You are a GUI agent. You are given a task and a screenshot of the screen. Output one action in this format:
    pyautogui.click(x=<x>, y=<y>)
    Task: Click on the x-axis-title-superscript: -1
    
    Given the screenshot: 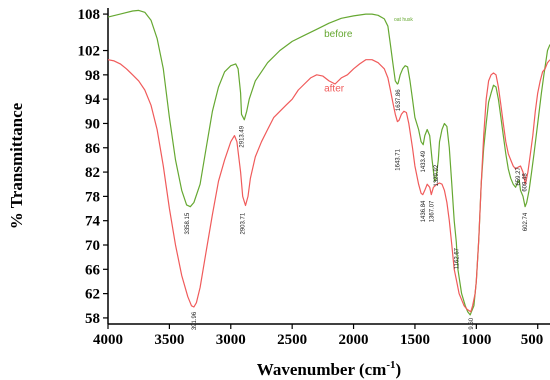 What is the action you would take?
    pyautogui.click(x=390, y=365)
    